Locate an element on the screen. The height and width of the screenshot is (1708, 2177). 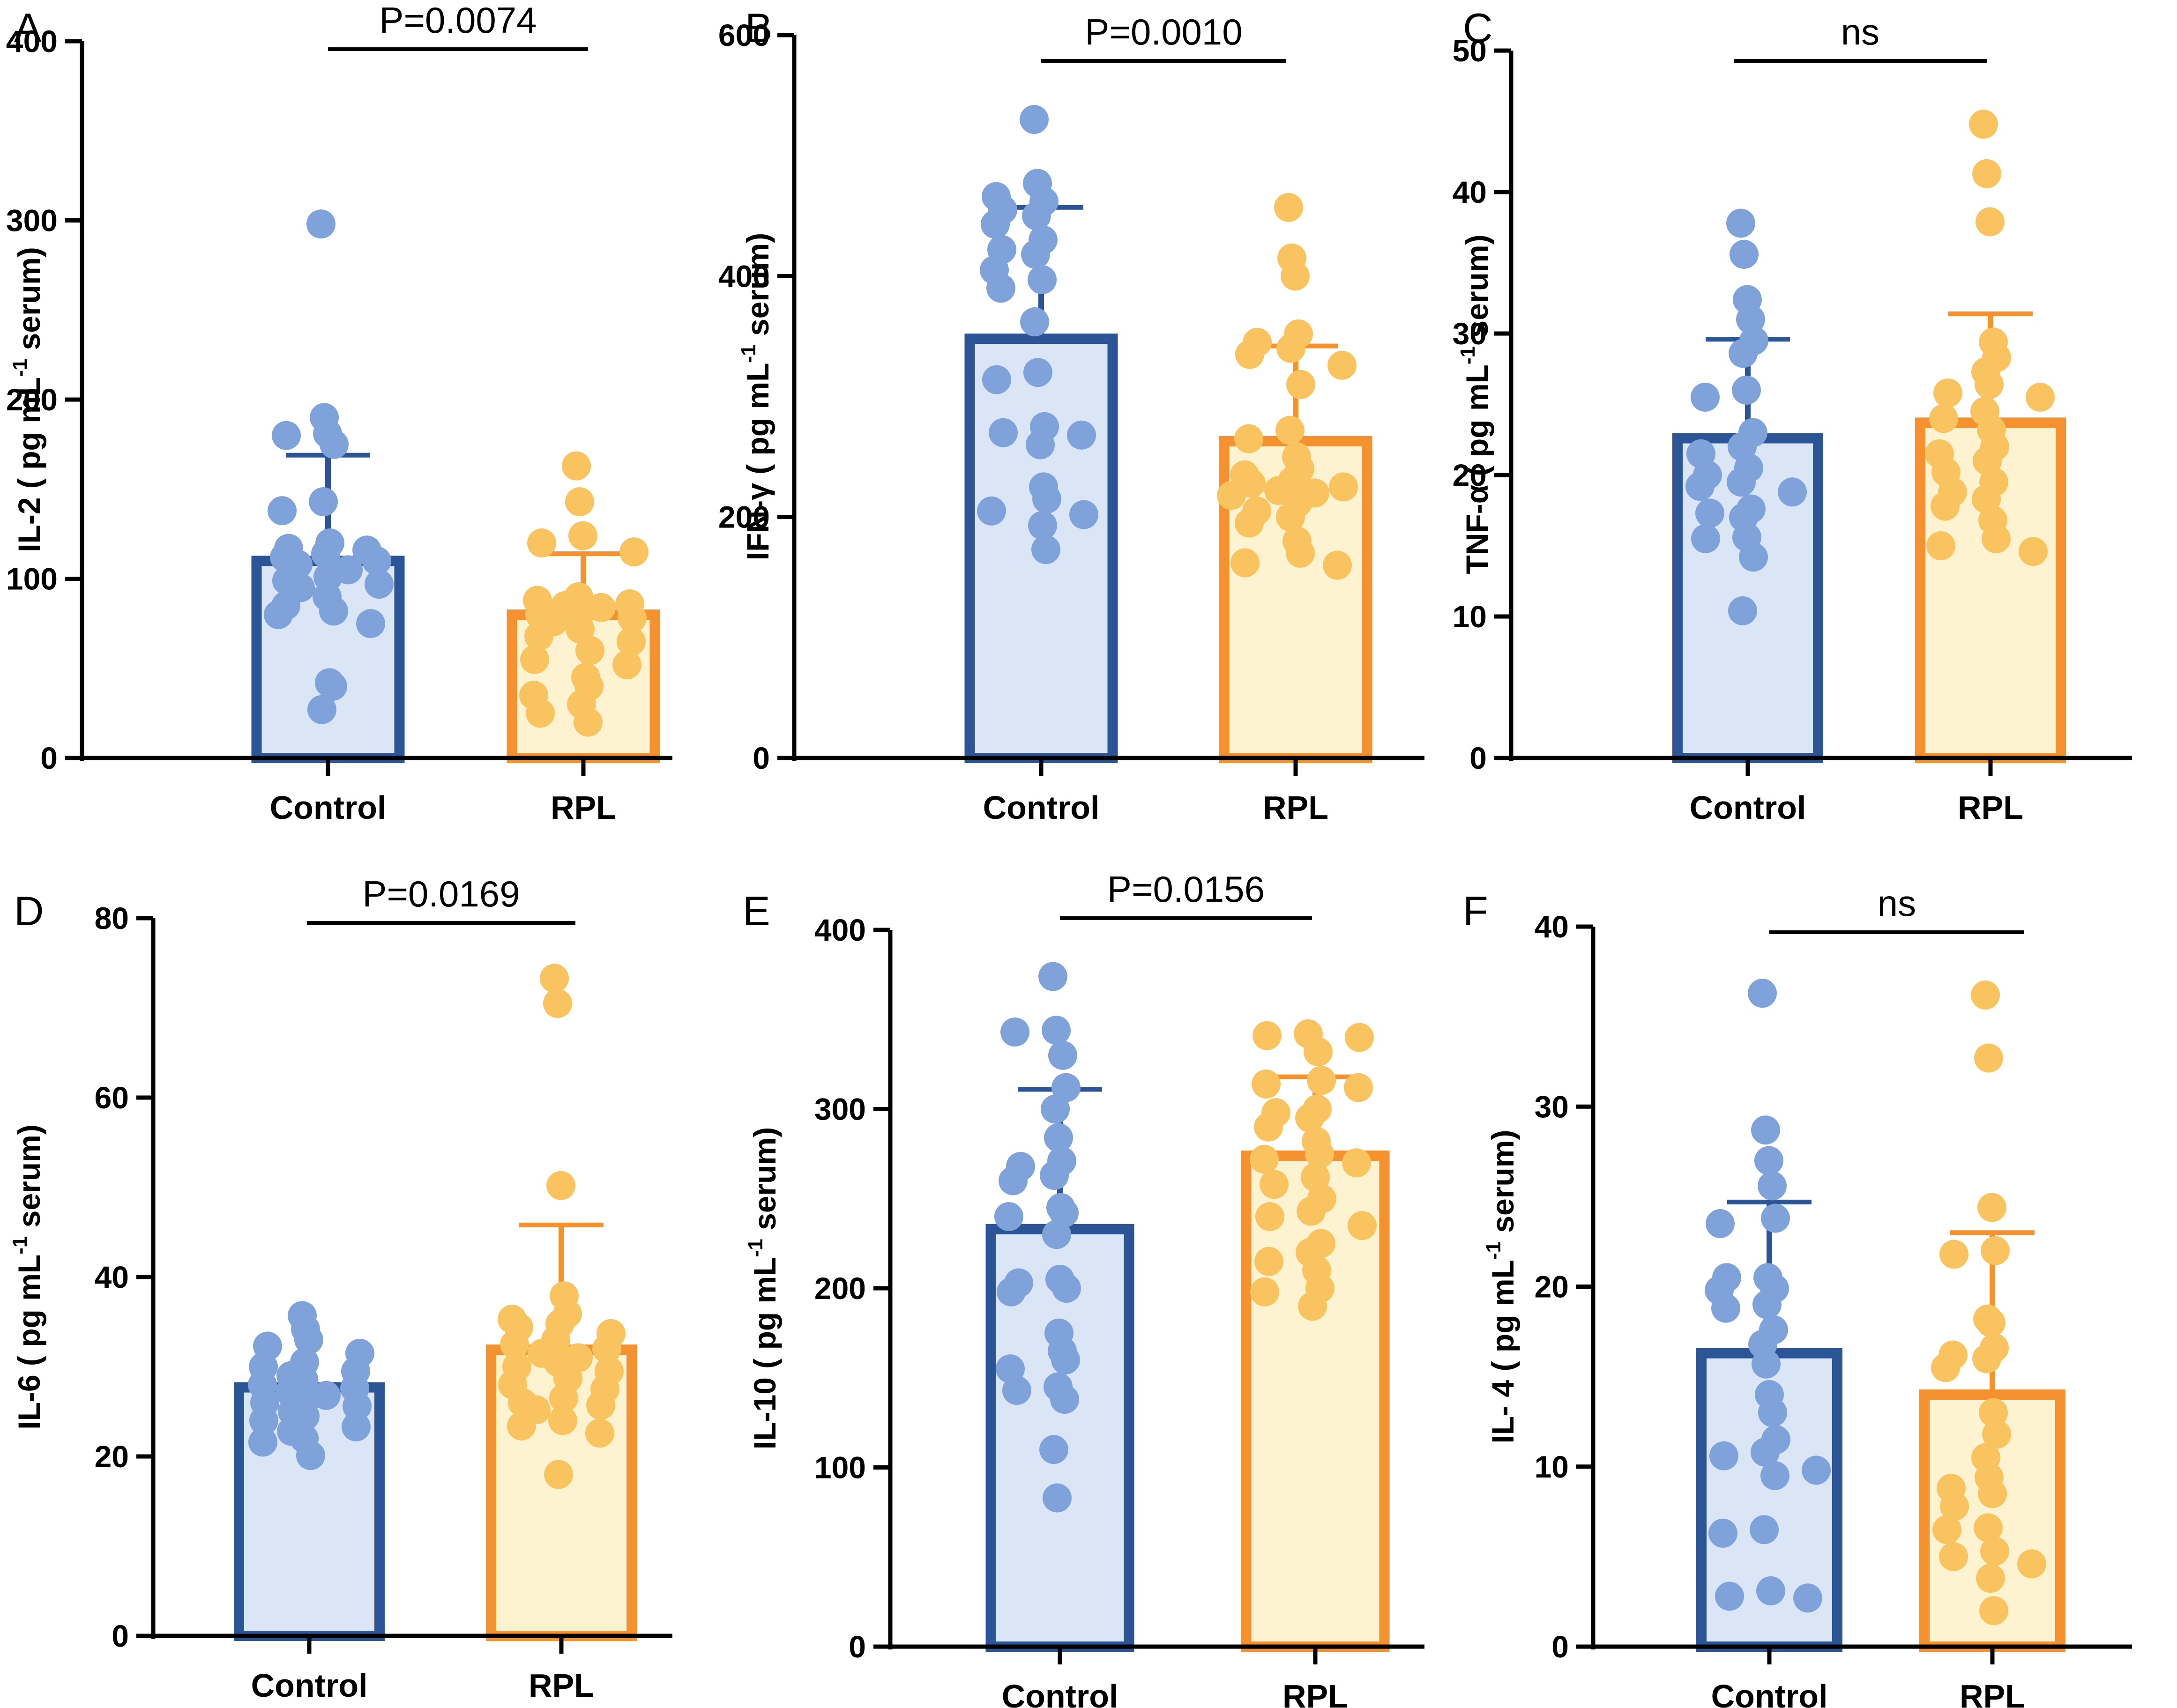
significance-label: P=0.0169 is located at coordinates (441, 893).